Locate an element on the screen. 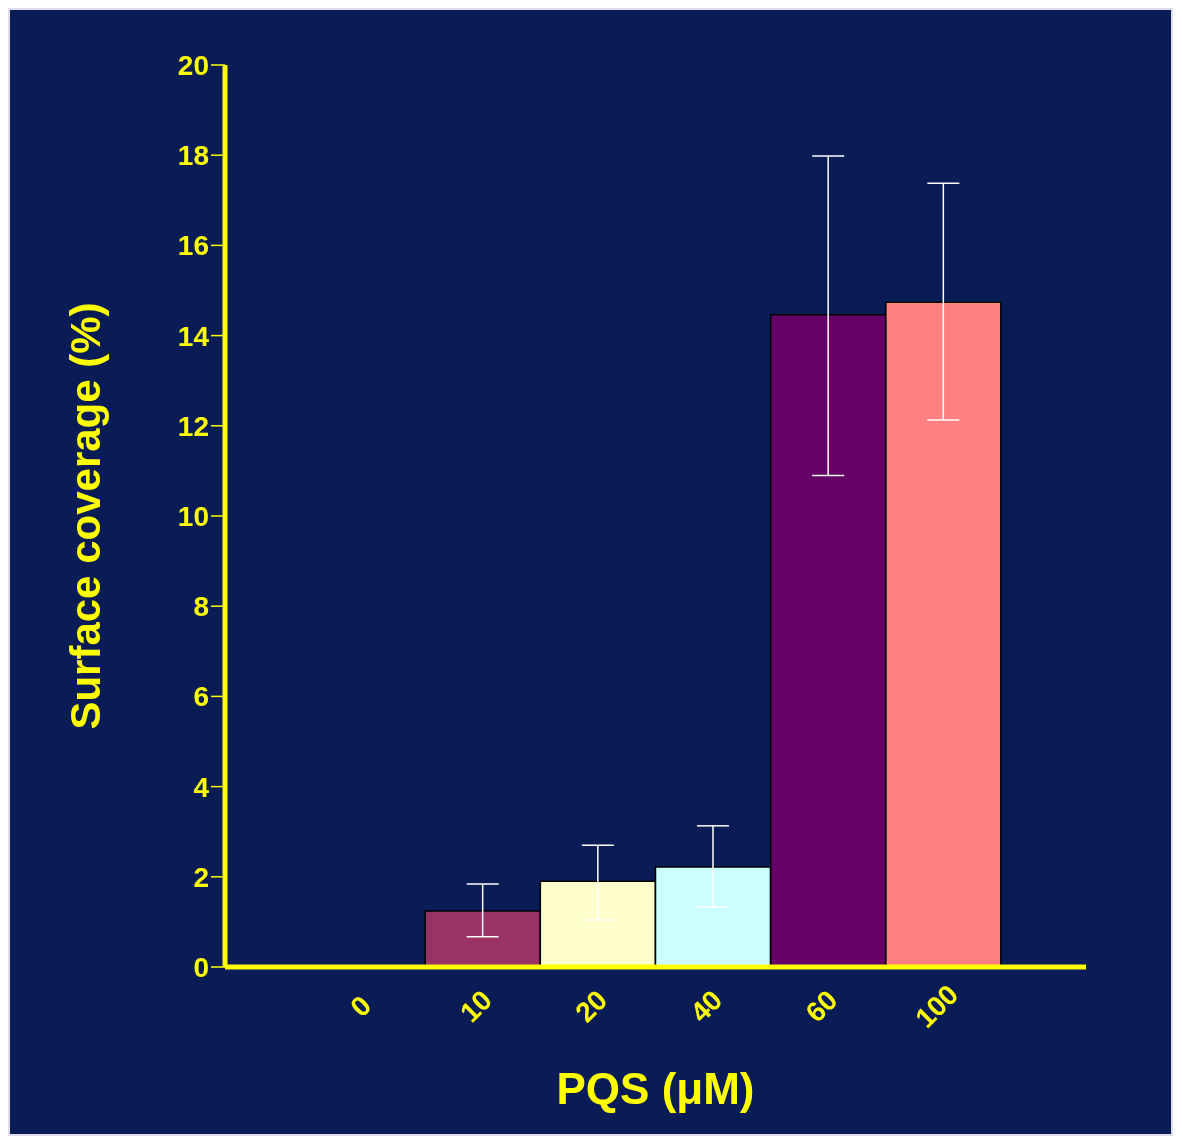 This screenshot has width=1183, height=1144. y-tick-label: 16 is located at coordinates (193, 246).